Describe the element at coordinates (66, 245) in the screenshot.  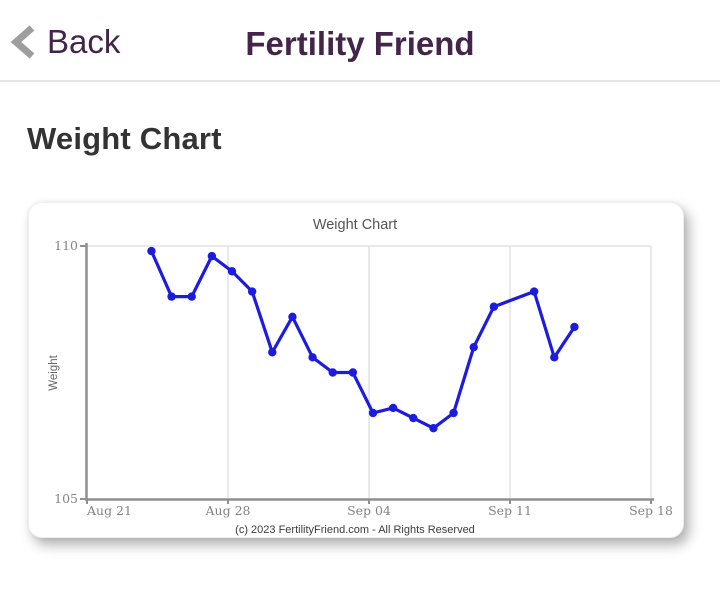
I see `y-tick-label: 110` at that location.